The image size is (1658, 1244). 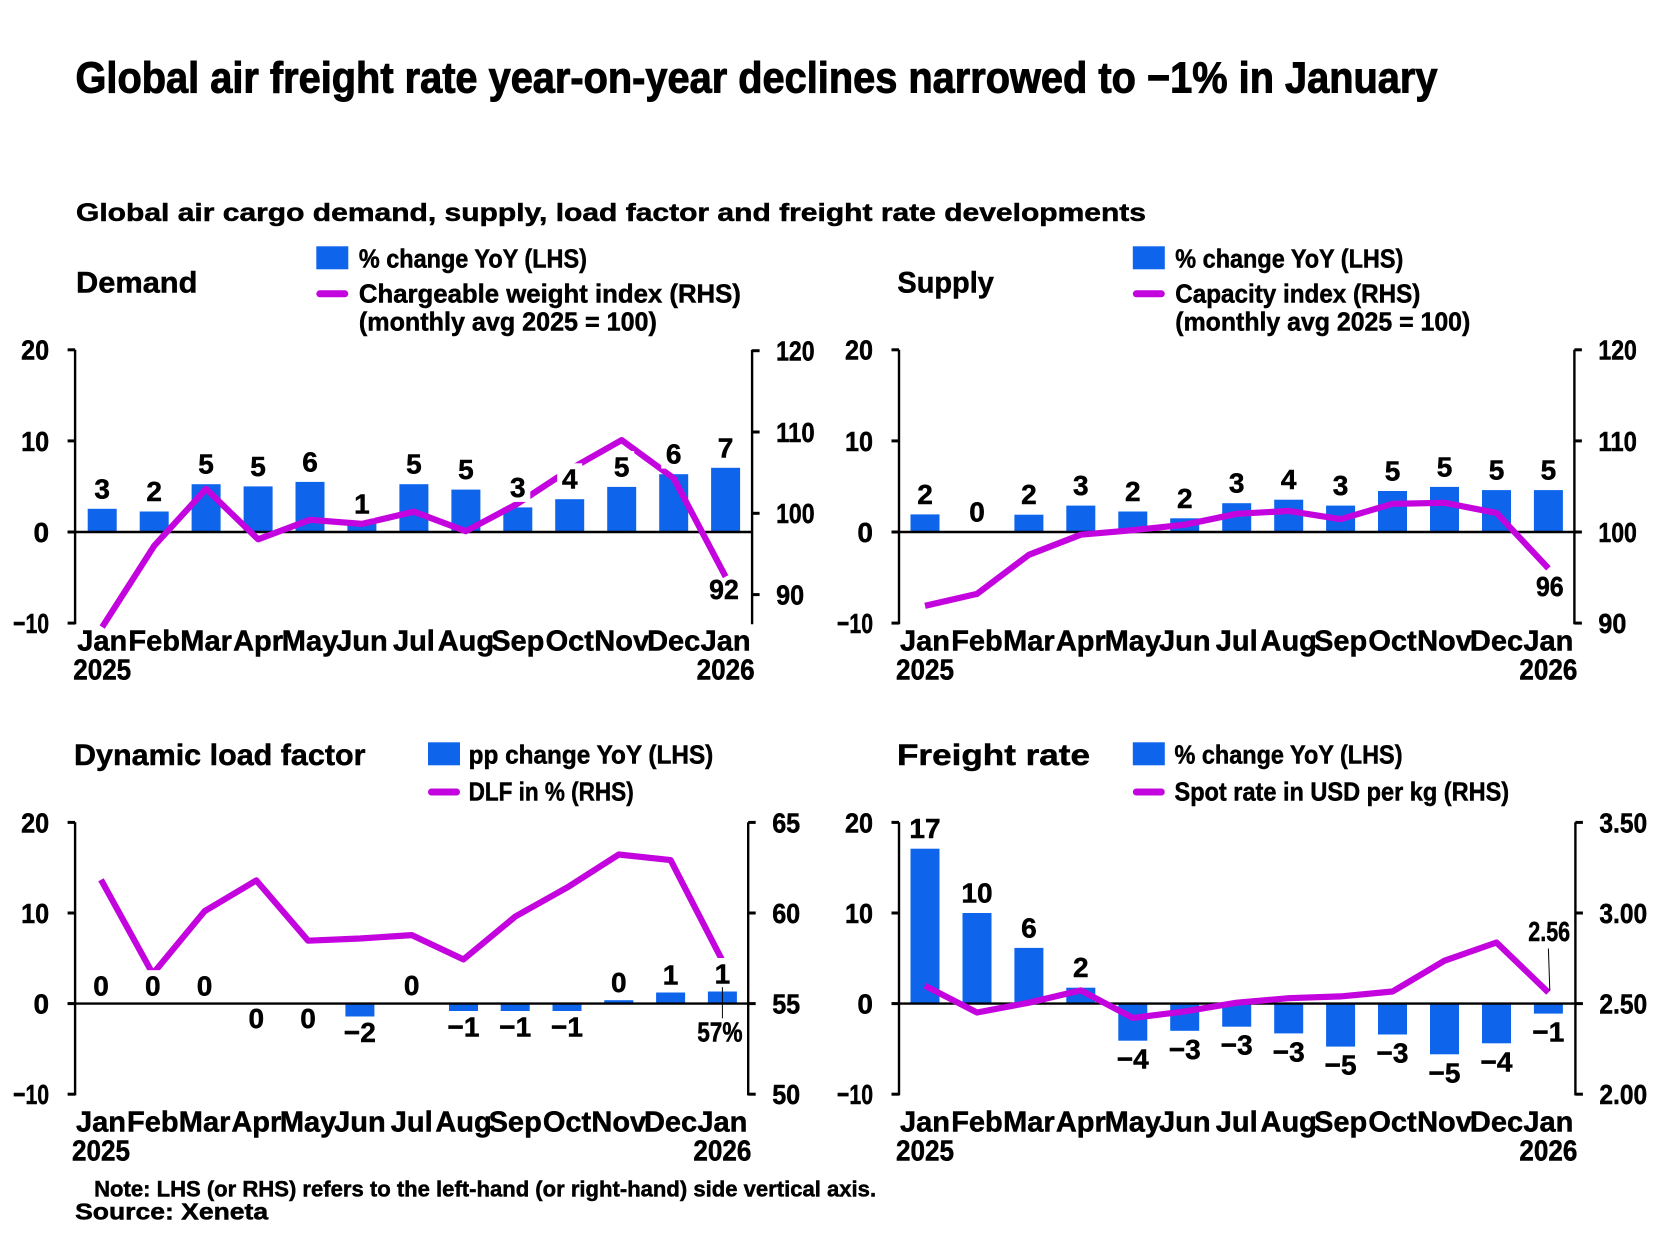 I want to click on svg-text: 2.00, so click(x=1623, y=1094).